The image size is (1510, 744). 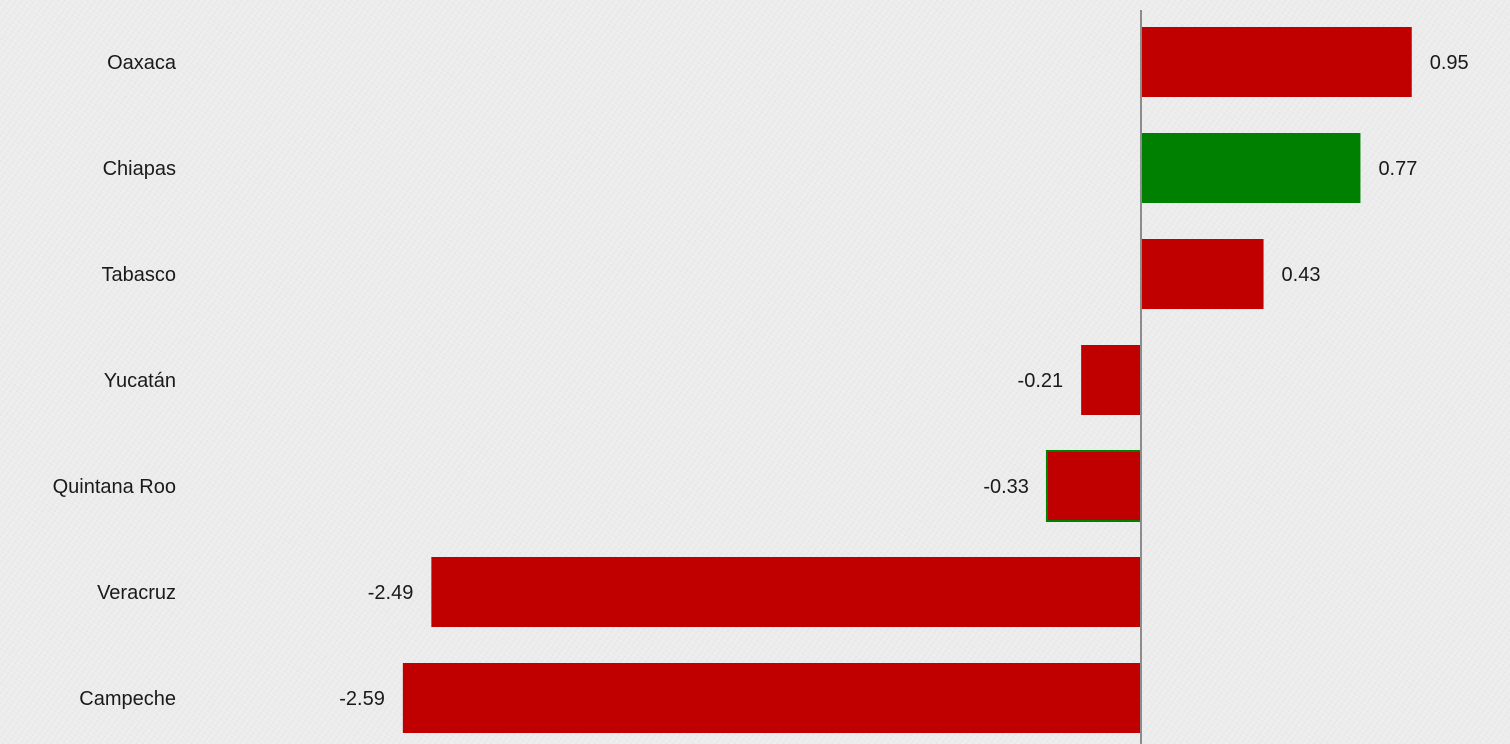 What do you see at coordinates (1251, 168) in the screenshot?
I see `bar-chiapas` at bounding box center [1251, 168].